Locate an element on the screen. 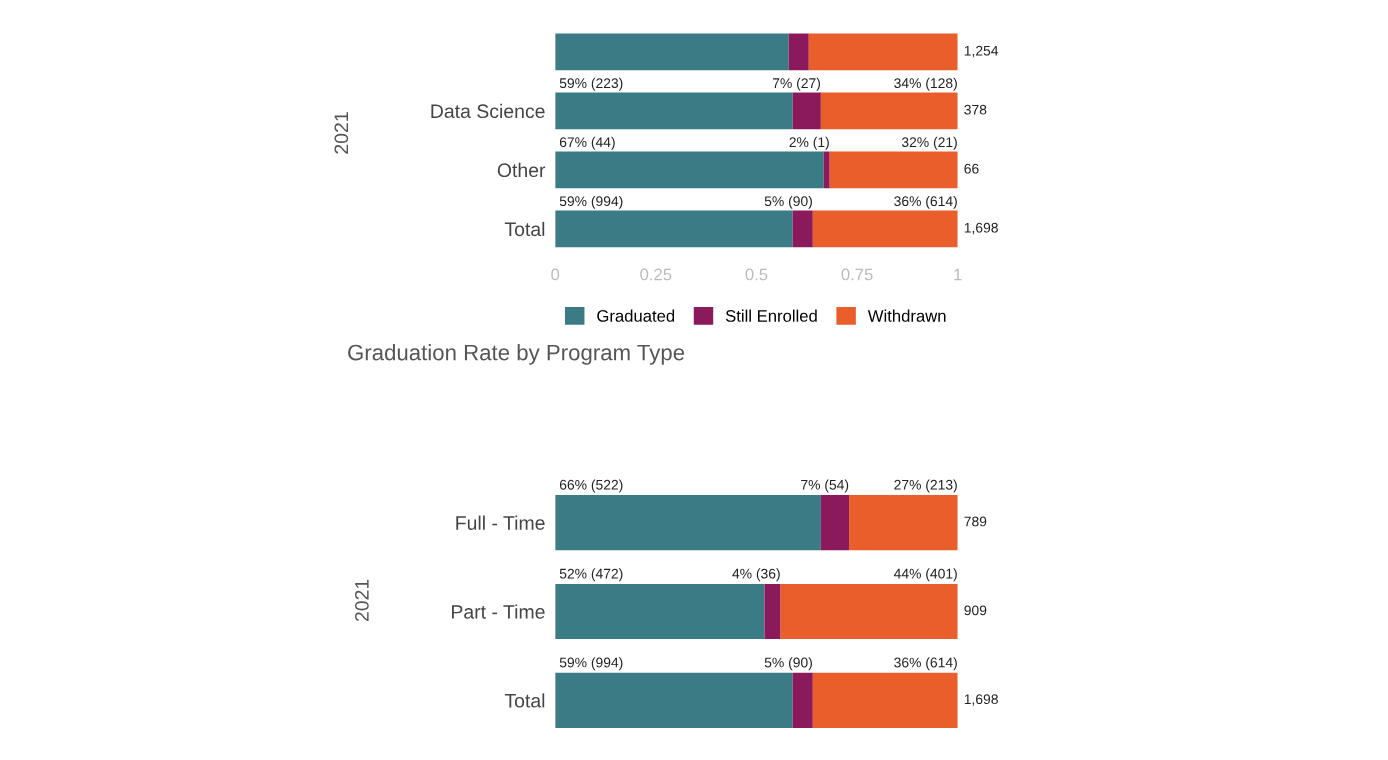 The height and width of the screenshot is (760, 1388). y-tick-label: Other is located at coordinates (521, 170).